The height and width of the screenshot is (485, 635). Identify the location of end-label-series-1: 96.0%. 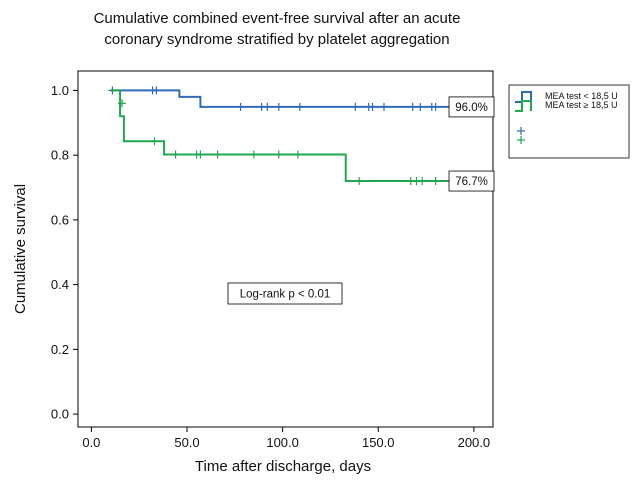
(471, 107).